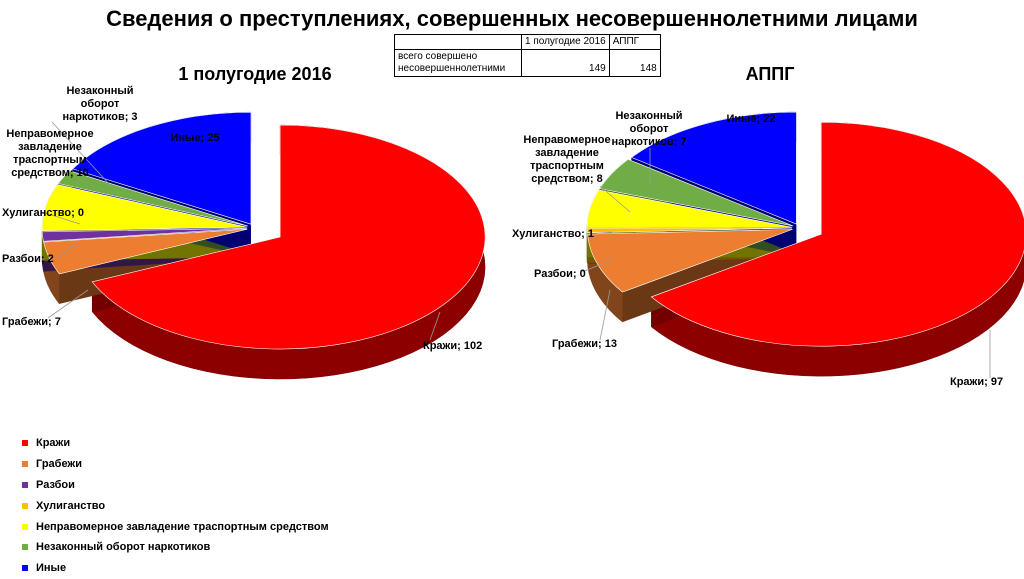 The height and width of the screenshot is (579, 1024). I want to click on legend-item-other: Иные, so click(175, 568).